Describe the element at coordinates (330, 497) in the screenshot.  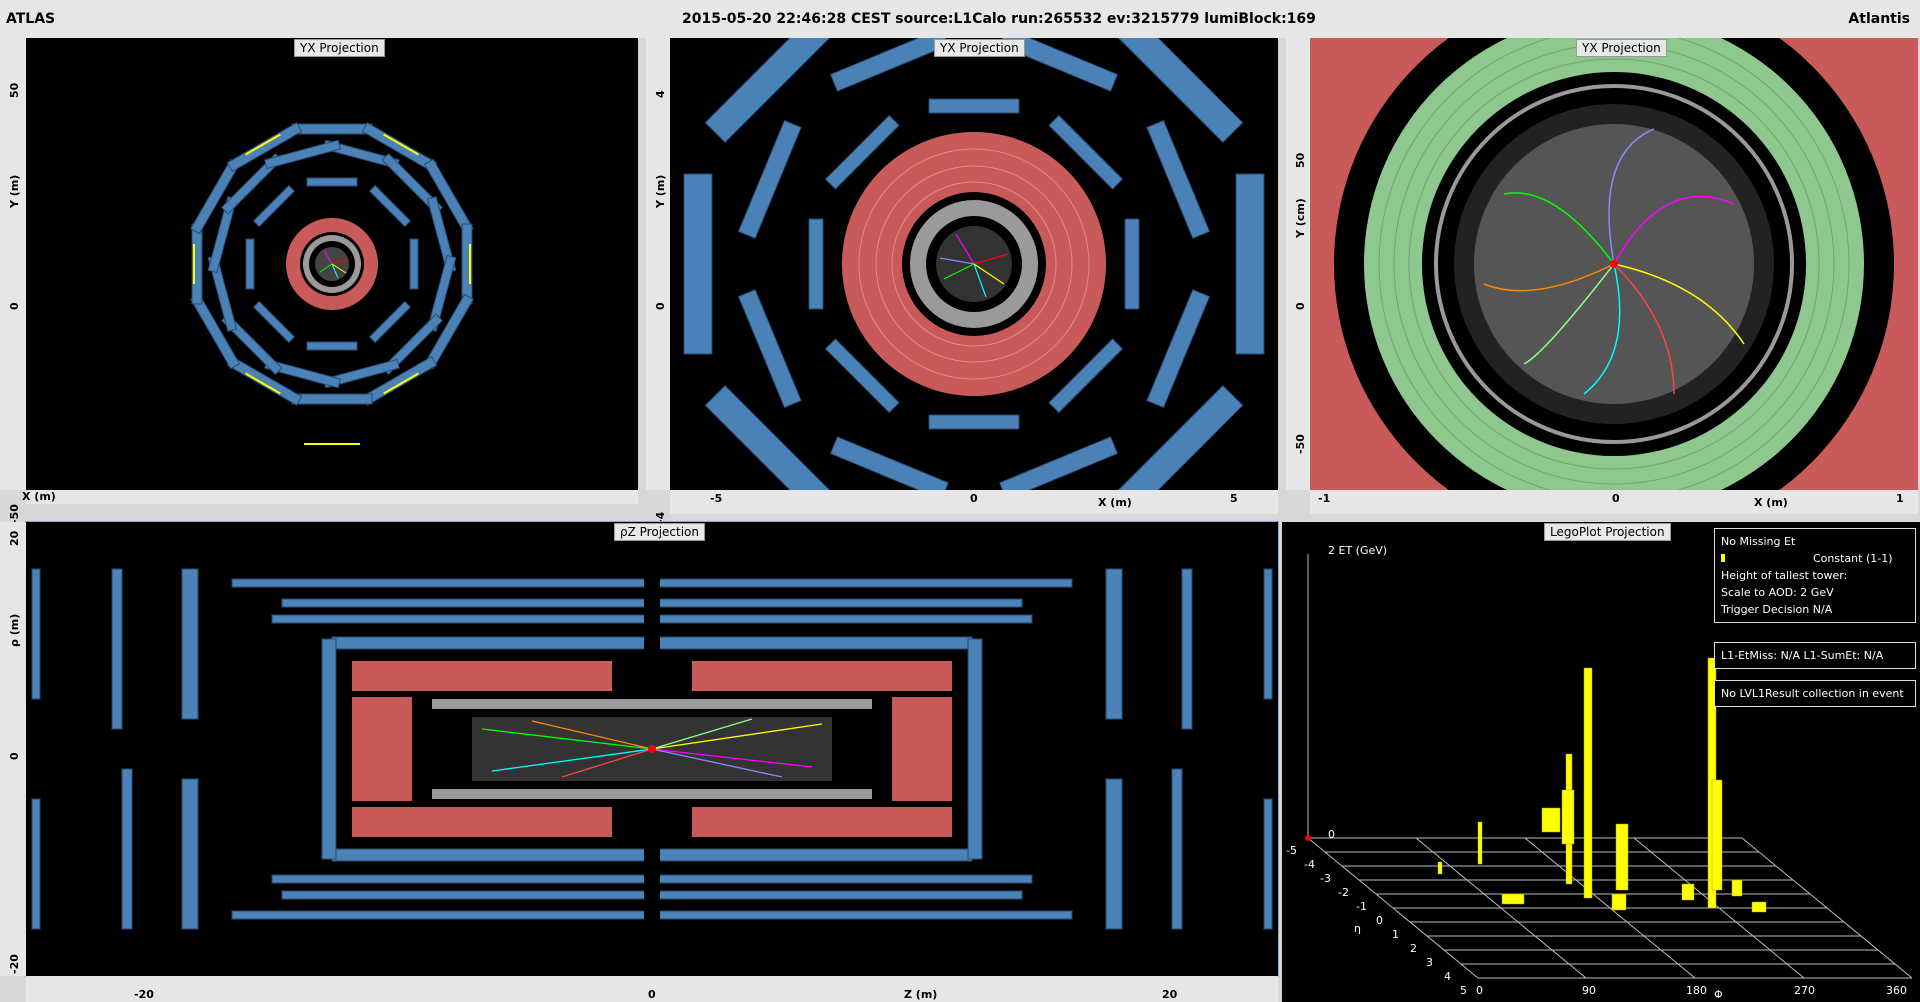
I see `x-axis-yx1: X (m)` at that location.